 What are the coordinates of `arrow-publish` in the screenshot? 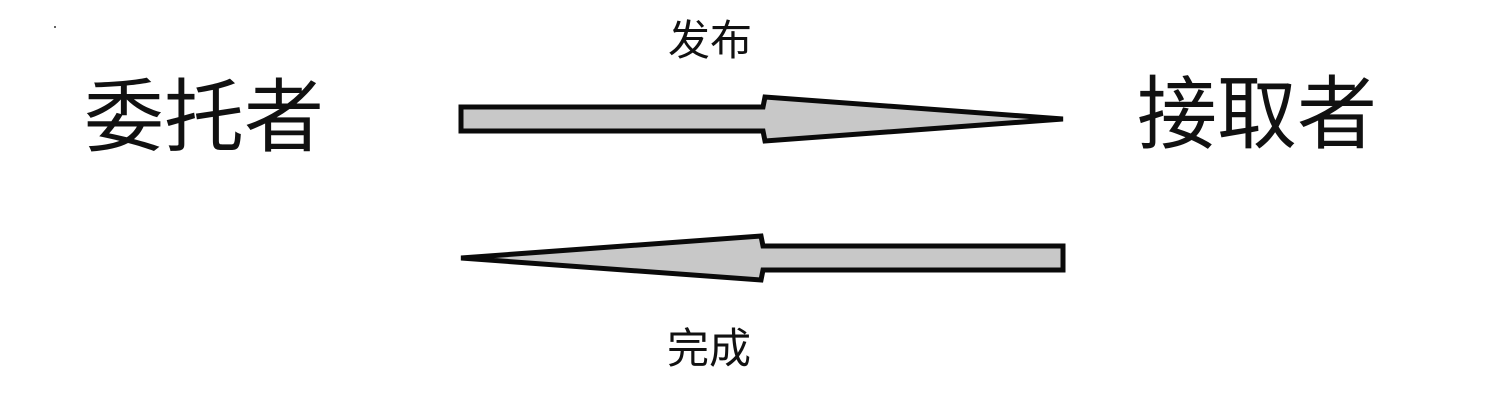 It's located at (761, 119).